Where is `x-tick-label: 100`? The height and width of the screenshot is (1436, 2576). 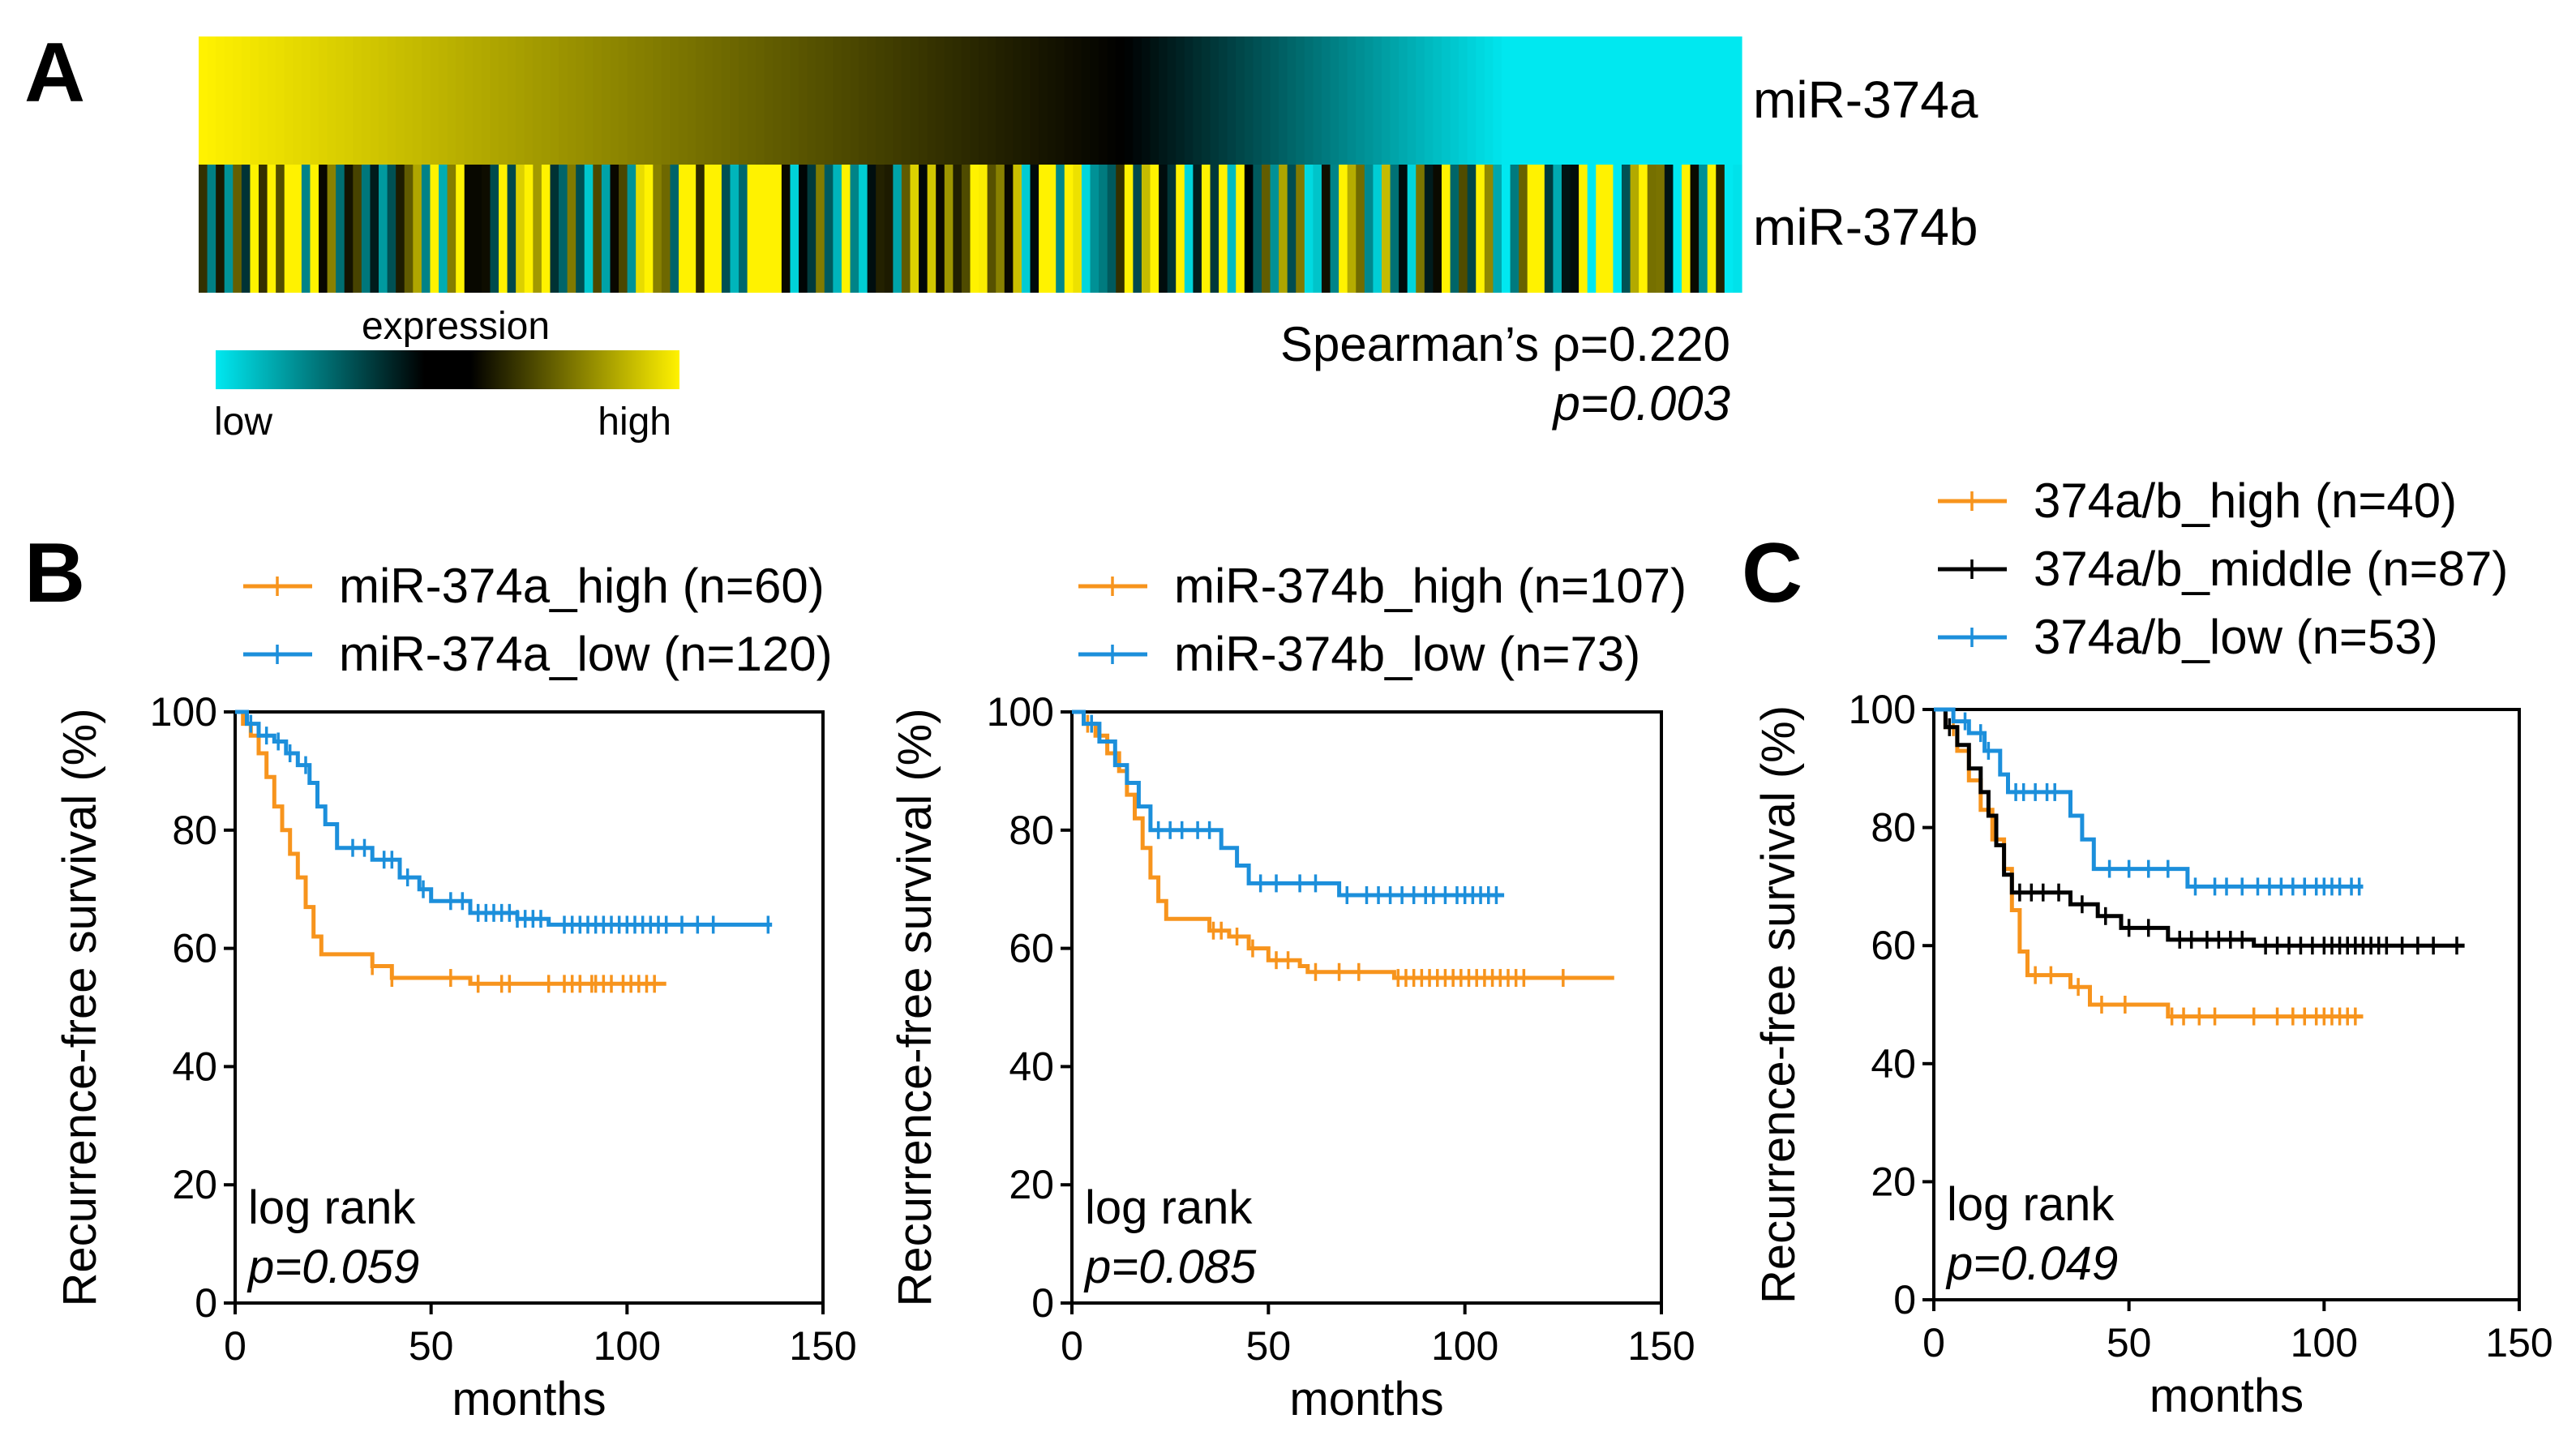
x-tick-label: 100 is located at coordinates (1464, 1346).